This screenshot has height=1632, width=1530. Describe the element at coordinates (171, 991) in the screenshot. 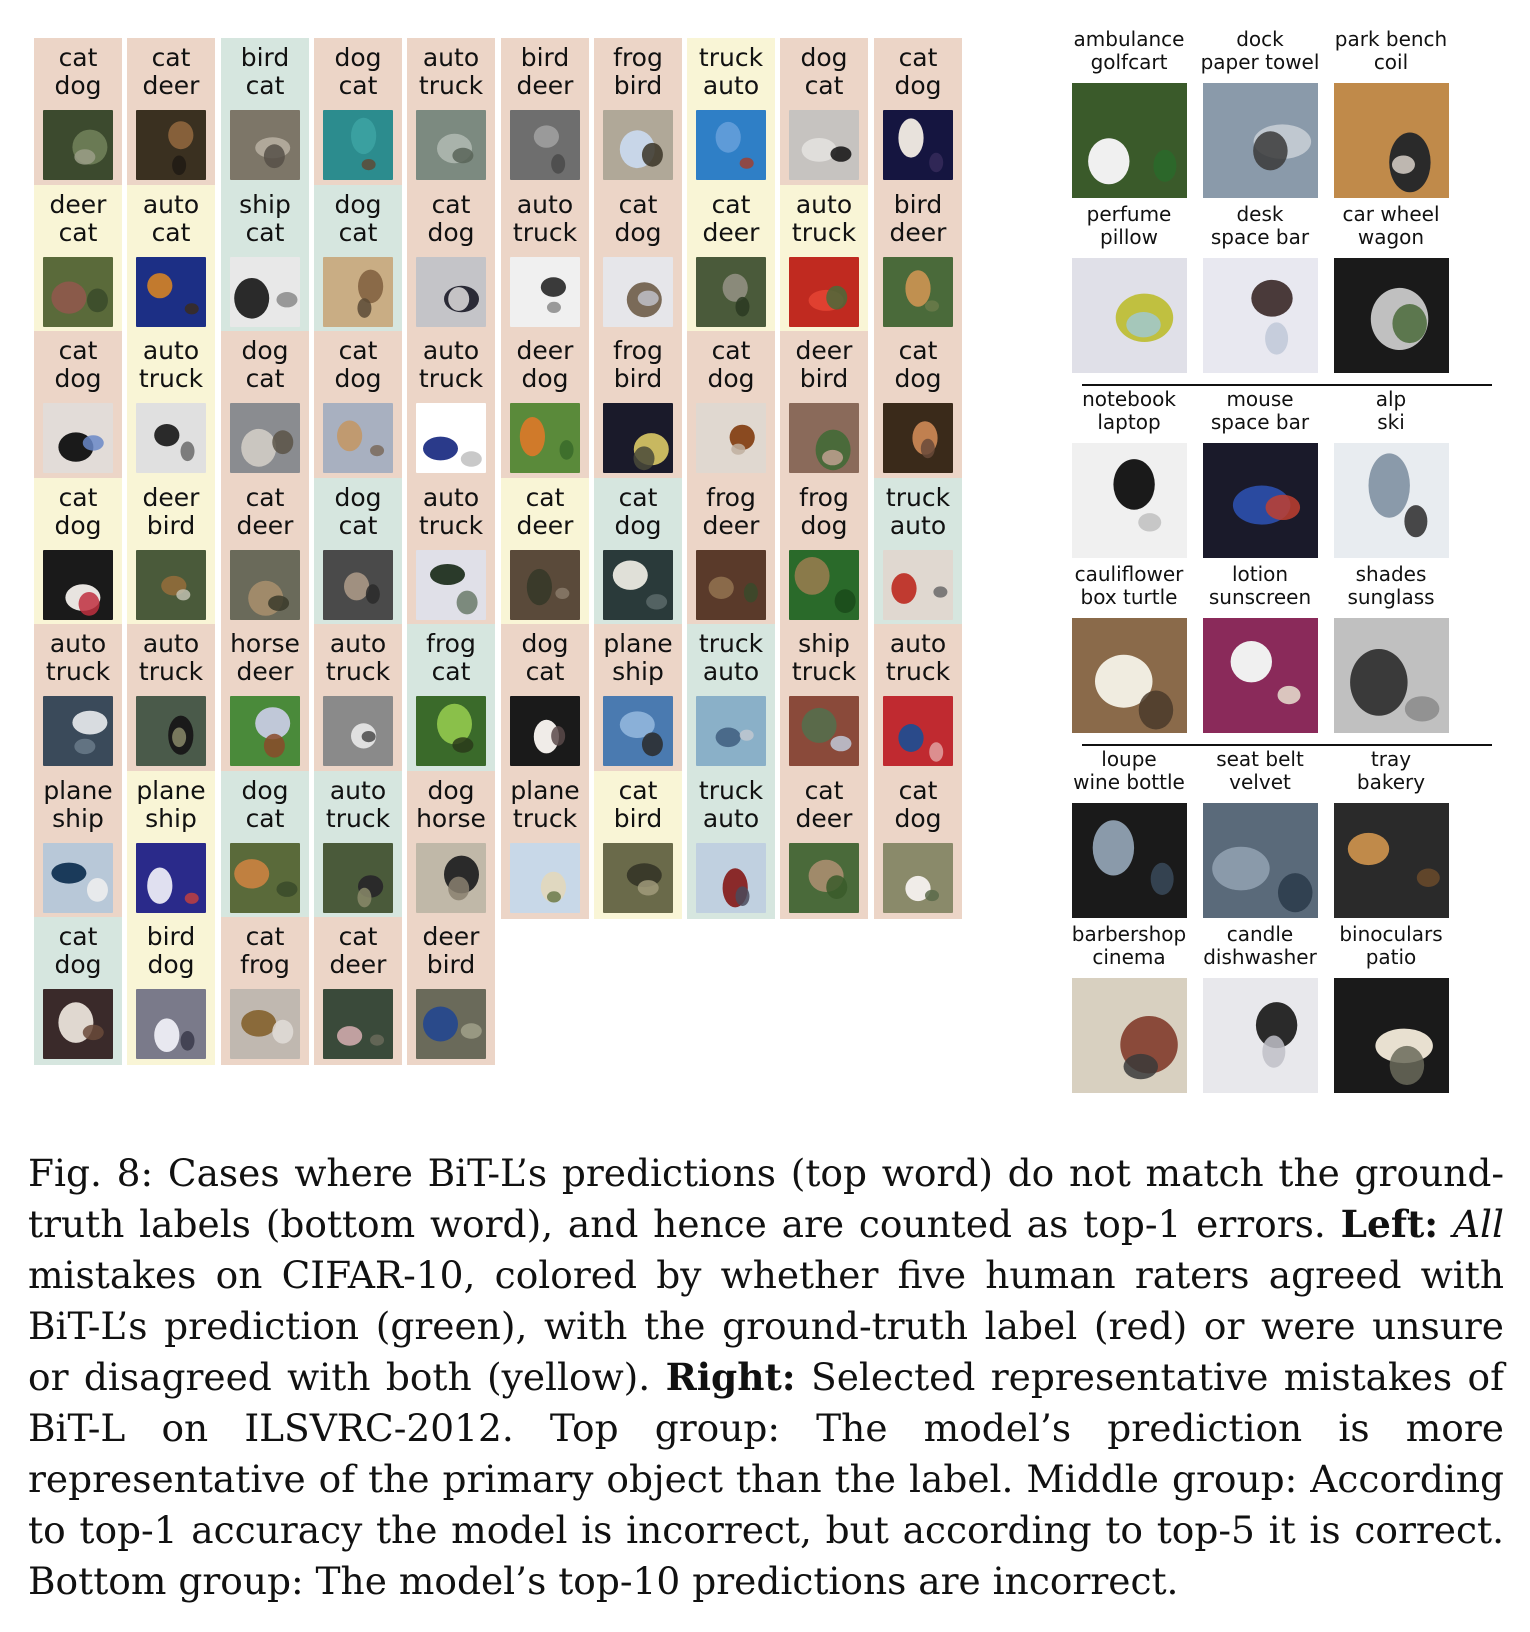

I see `cifar-cell: bird dog` at that location.